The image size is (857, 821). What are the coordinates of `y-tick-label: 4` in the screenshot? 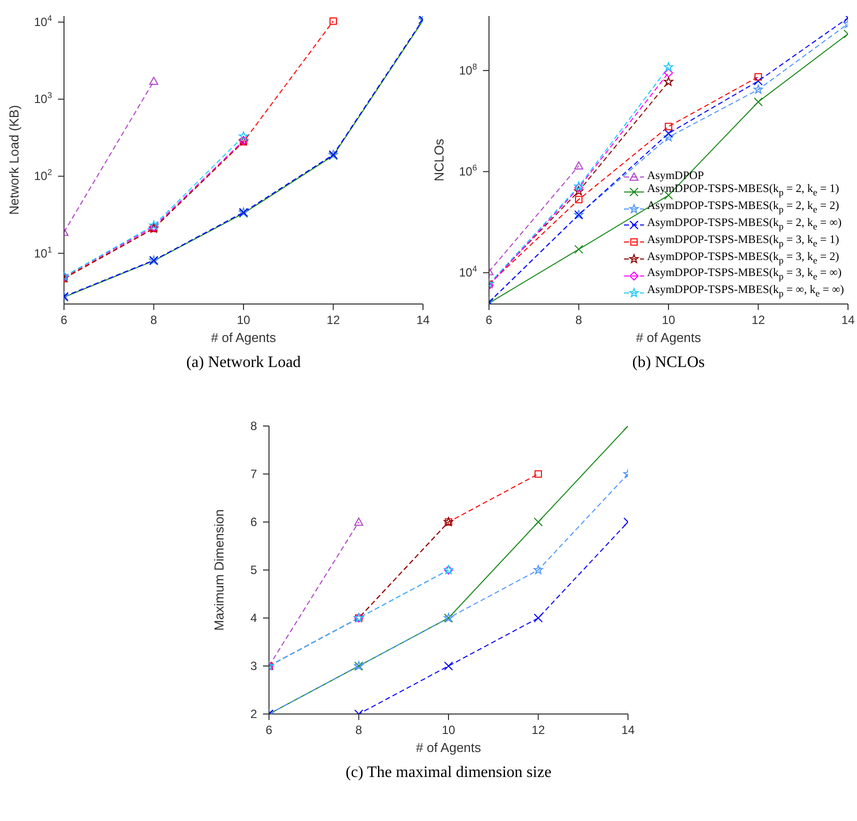 It's located at (254, 618).